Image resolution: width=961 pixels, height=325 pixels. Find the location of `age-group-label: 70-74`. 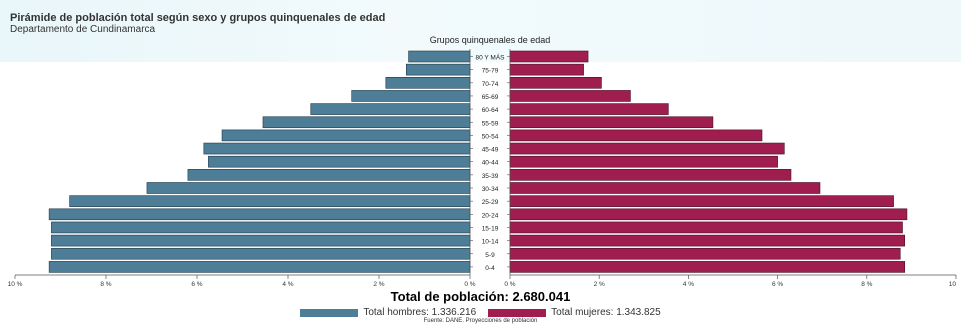

age-group-label: 70-74 is located at coordinates (490, 84).